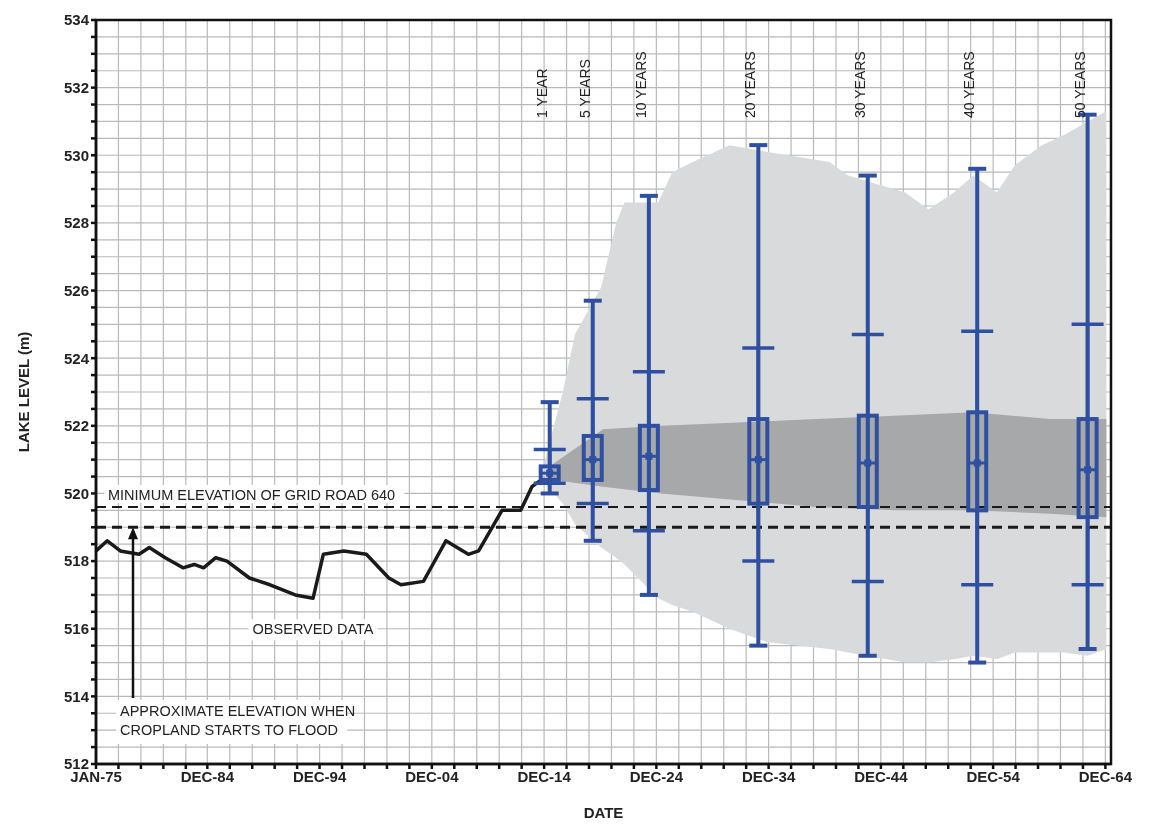 The image size is (1153, 836). Describe the element at coordinates (238, 720) in the screenshot. I see `ref-line-label: APPROXIMATE ELEVATION WHEN CROPLAND STARTS TO FLOOD` at that location.